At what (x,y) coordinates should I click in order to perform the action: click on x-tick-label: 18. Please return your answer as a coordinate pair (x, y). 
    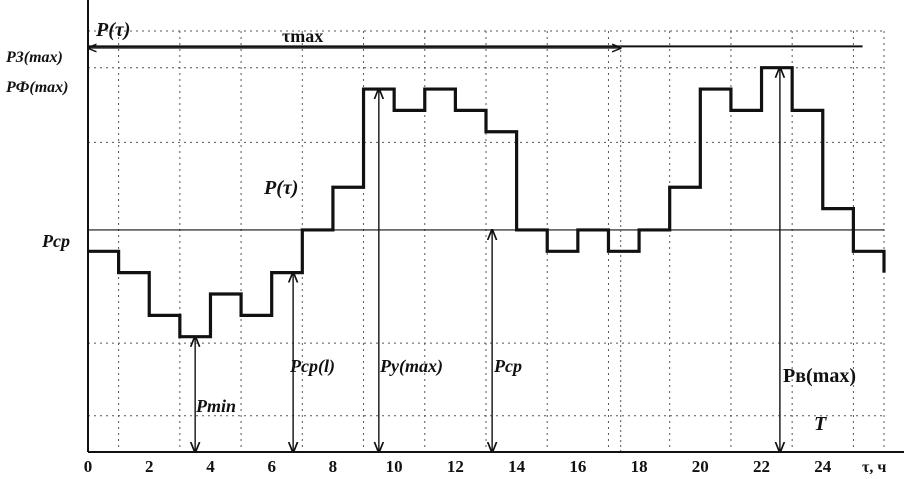
    Looking at the image, I should click on (639, 466).